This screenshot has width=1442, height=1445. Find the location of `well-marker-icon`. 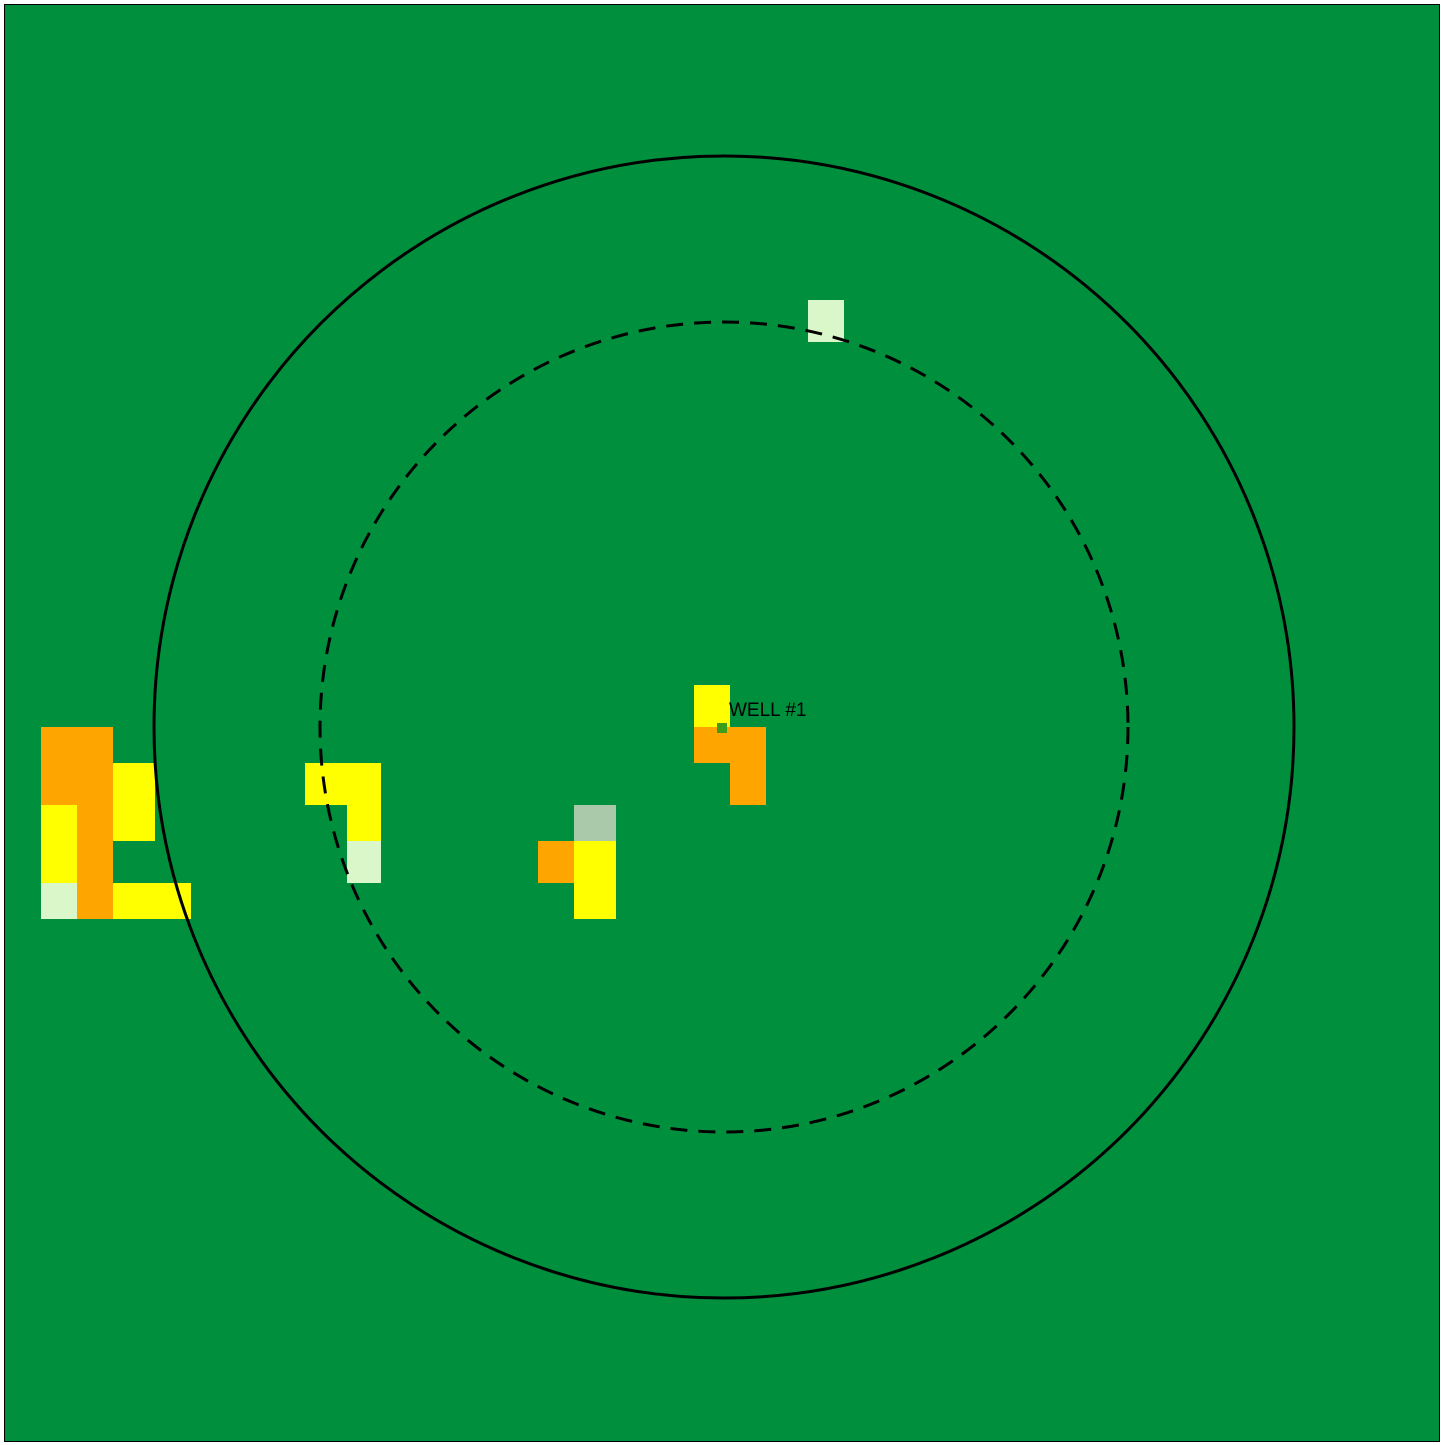

well-marker-icon is located at coordinates (722, 728).